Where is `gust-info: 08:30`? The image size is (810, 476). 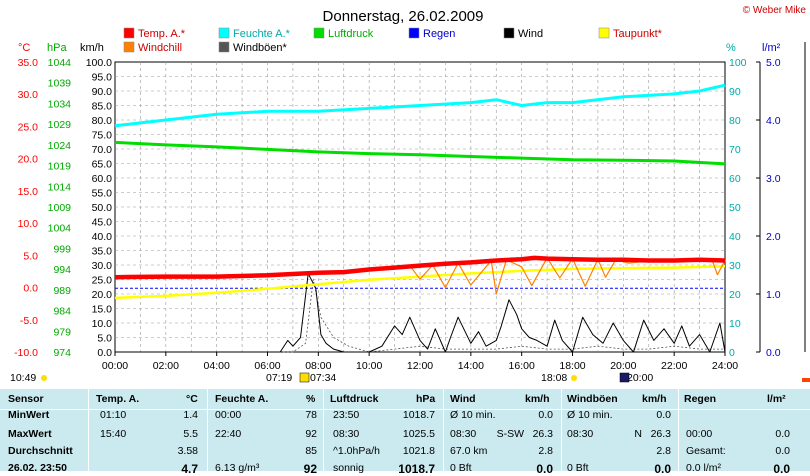
gust-info: 08:30 is located at coordinates (580, 434).